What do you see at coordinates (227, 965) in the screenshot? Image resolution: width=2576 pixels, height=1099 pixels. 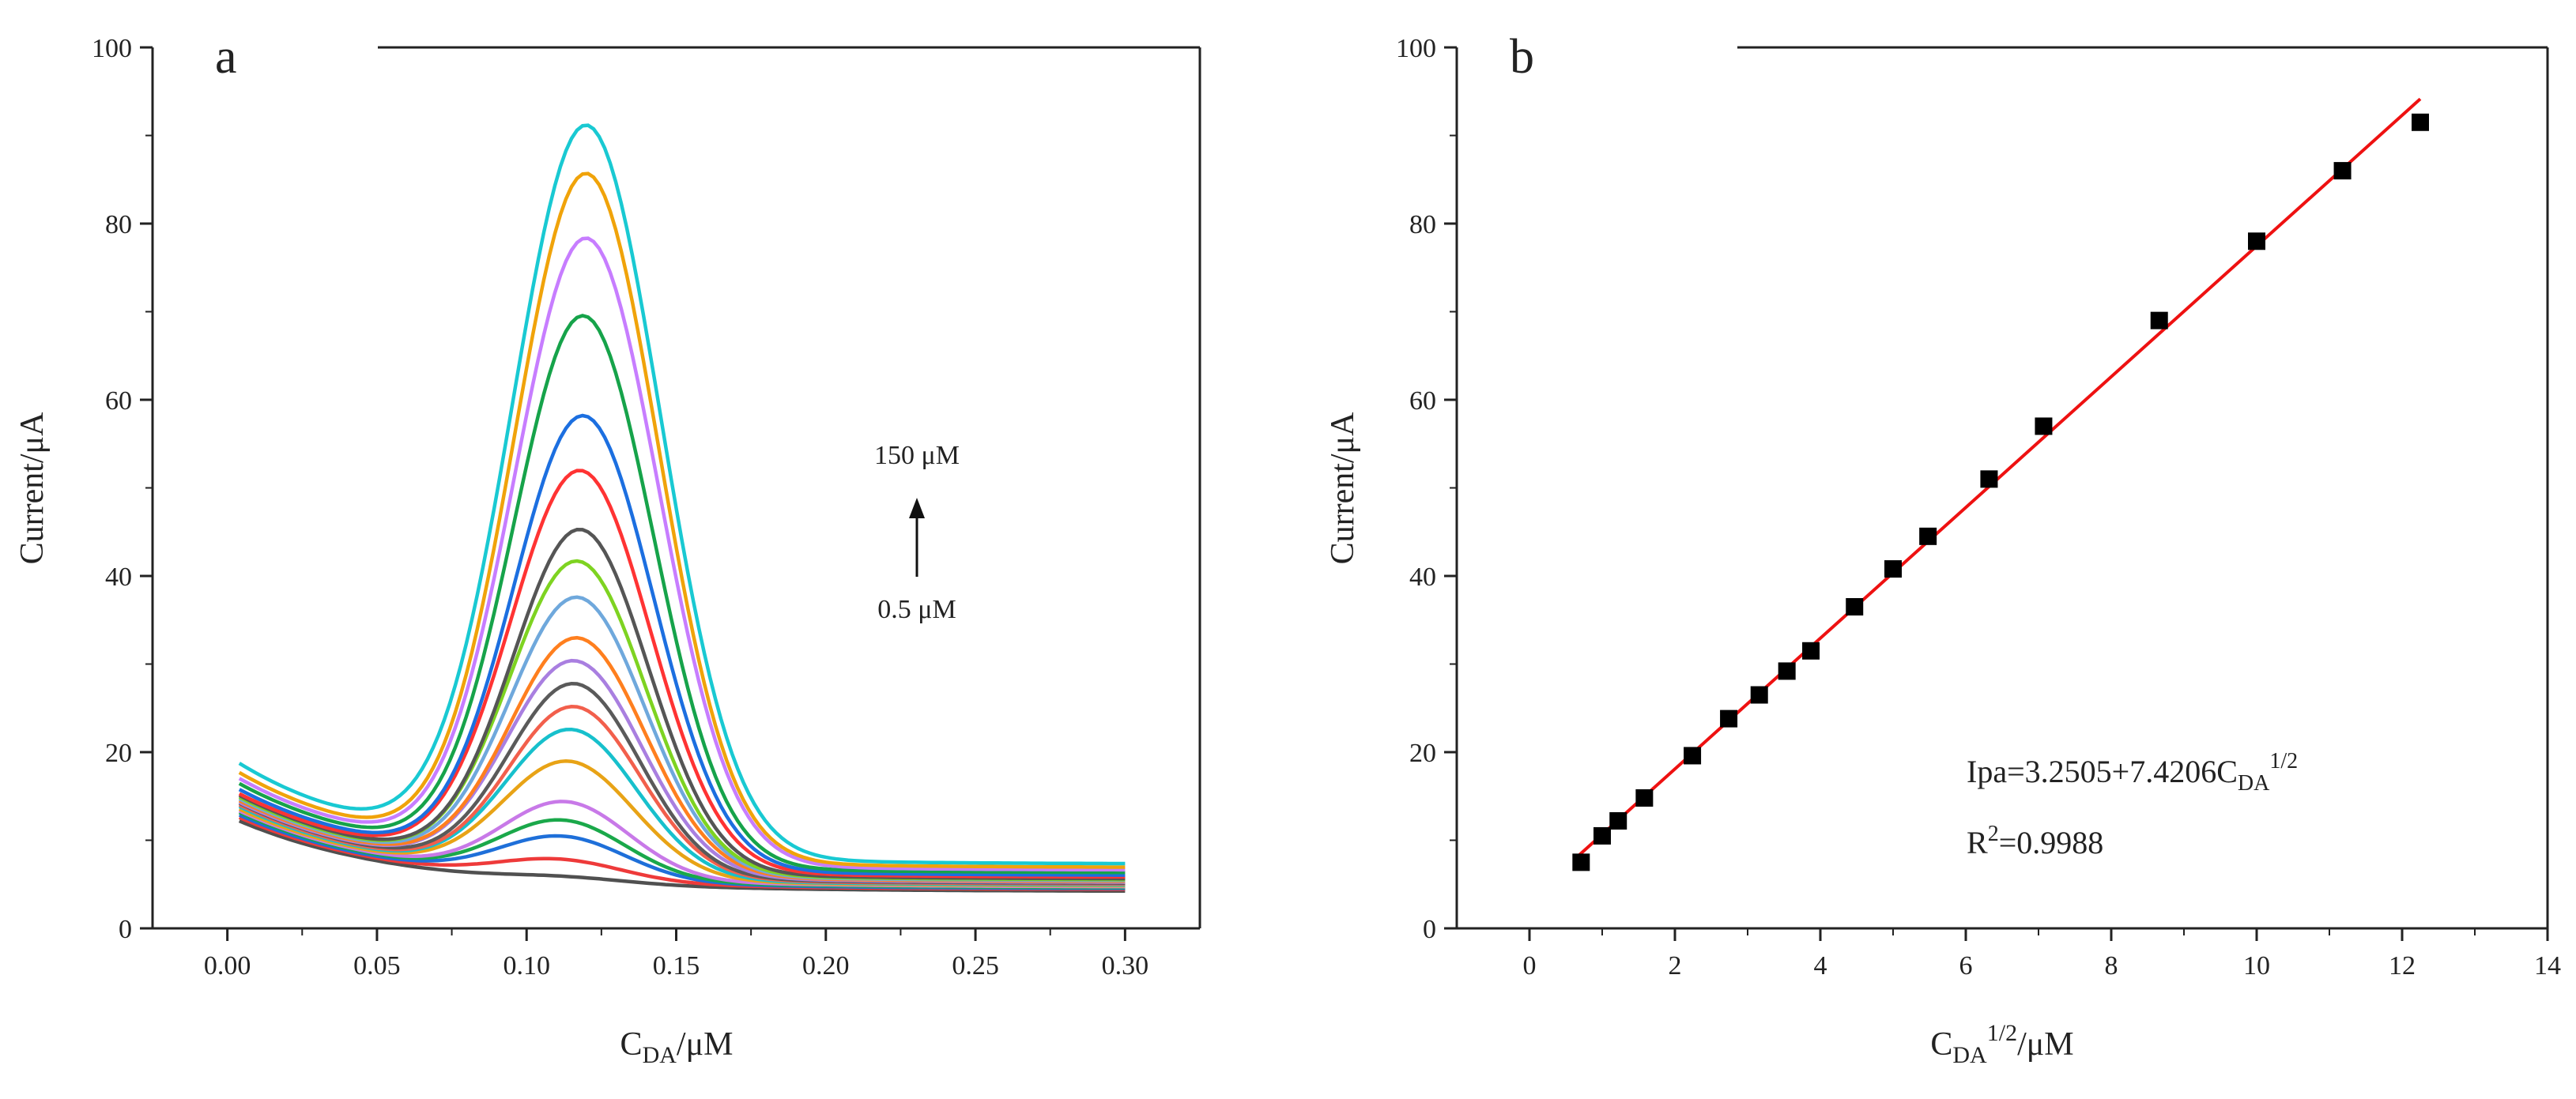 I see `x-tick-label: 0.00` at bounding box center [227, 965].